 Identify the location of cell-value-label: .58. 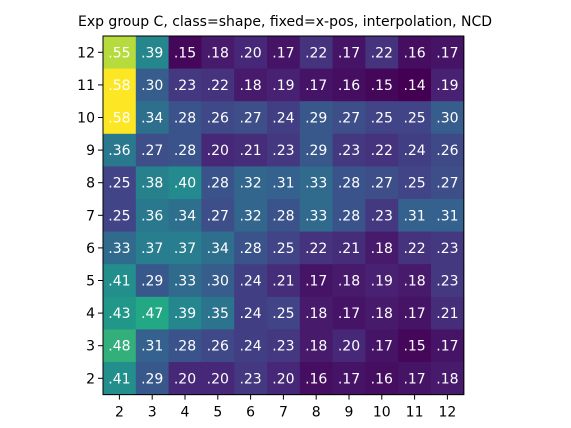
(119, 119).